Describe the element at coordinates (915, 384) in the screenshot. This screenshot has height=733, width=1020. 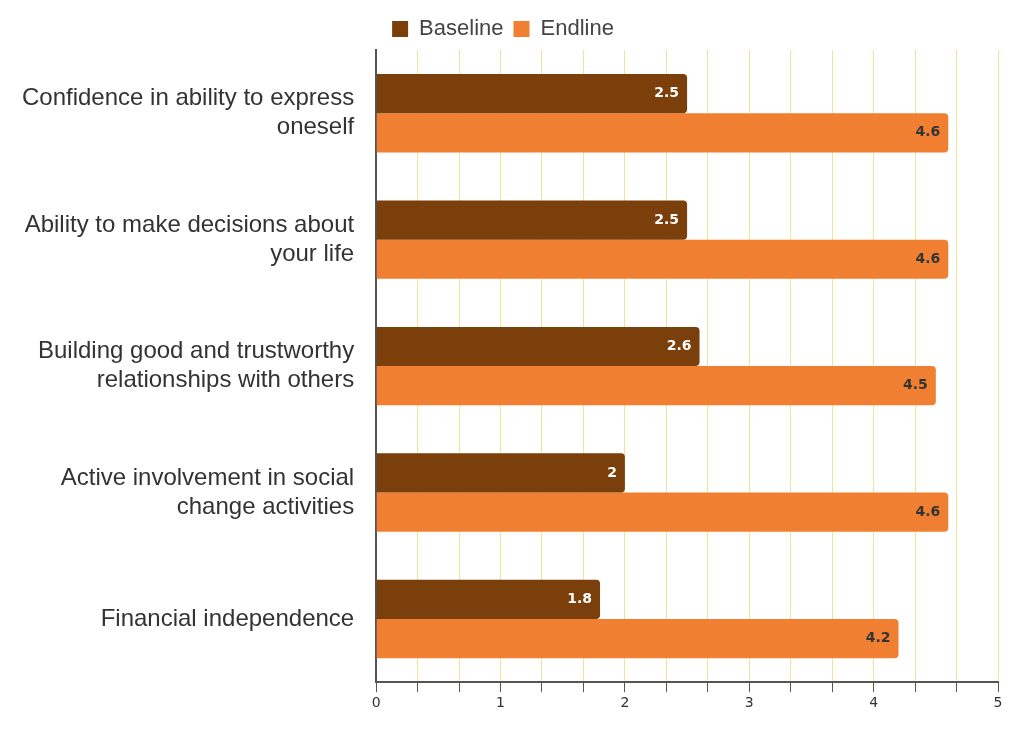
I see `data-label: 4.5` at that location.